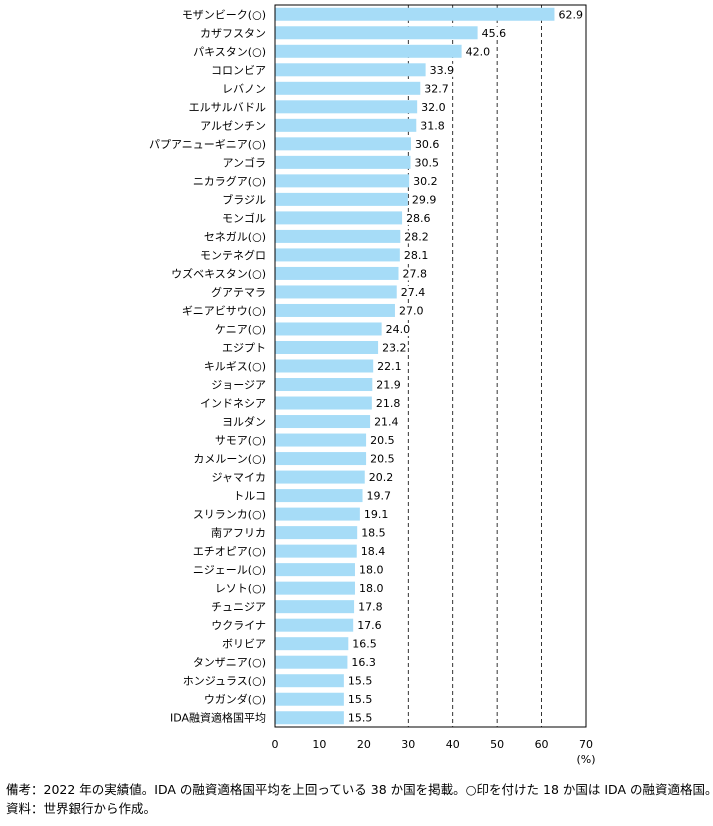 The width and height of the screenshot is (713, 826). What do you see at coordinates (408, 744) in the screenshot?
I see `x-tick-label: 30` at bounding box center [408, 744].